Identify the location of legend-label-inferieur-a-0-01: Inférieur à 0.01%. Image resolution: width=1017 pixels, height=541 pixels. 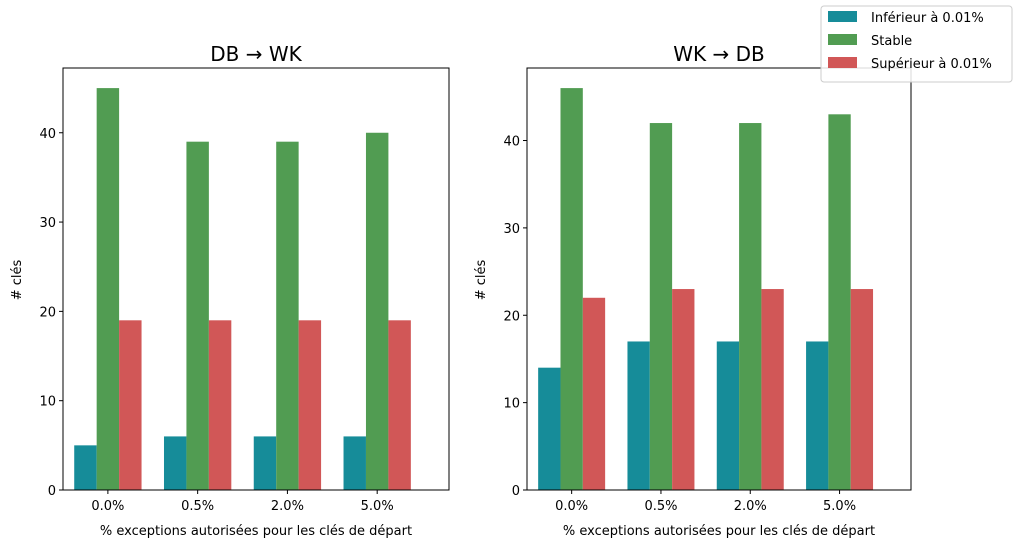
(927, 18).